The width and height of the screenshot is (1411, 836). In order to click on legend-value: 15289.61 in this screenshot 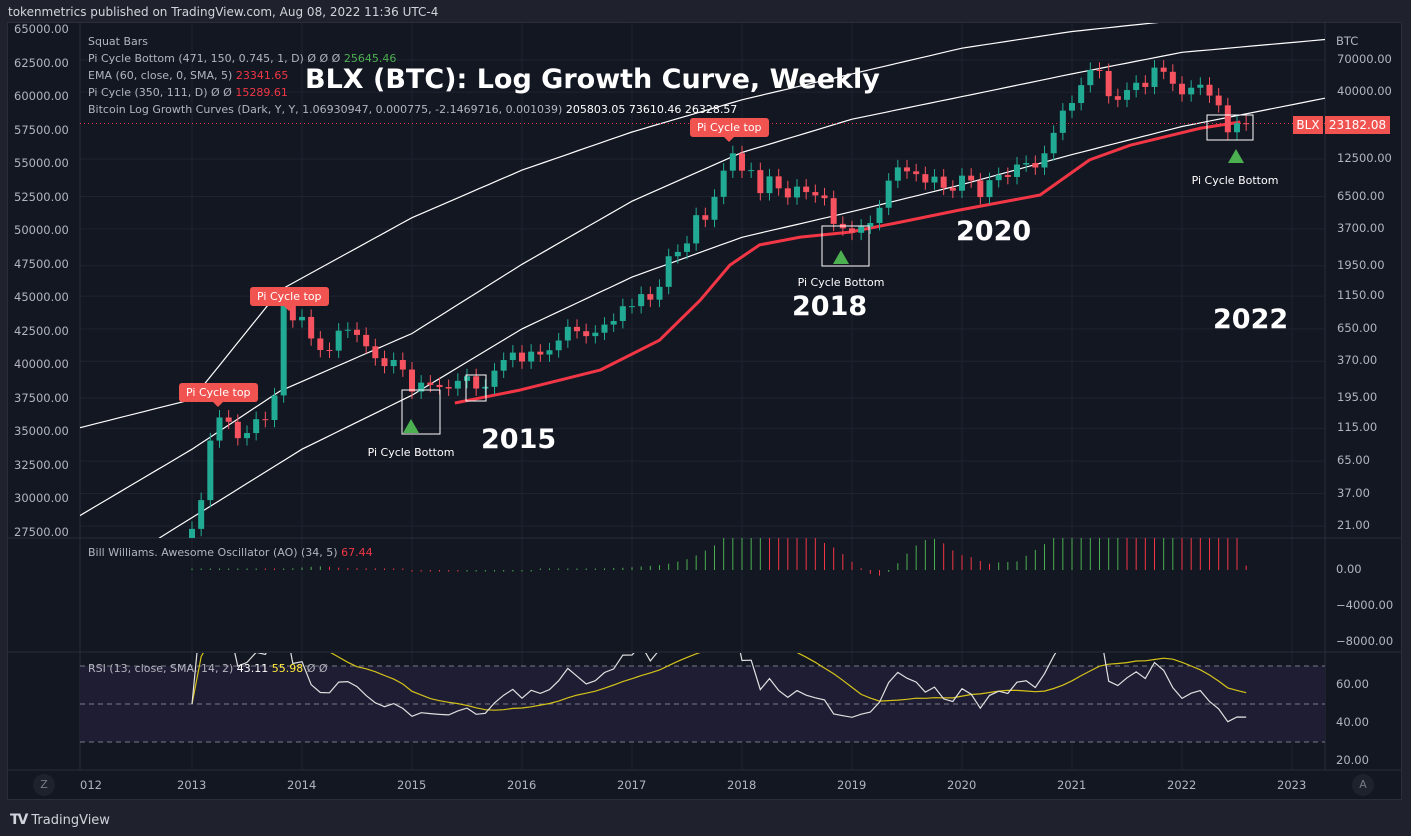, I will do `click(261, 92)`.